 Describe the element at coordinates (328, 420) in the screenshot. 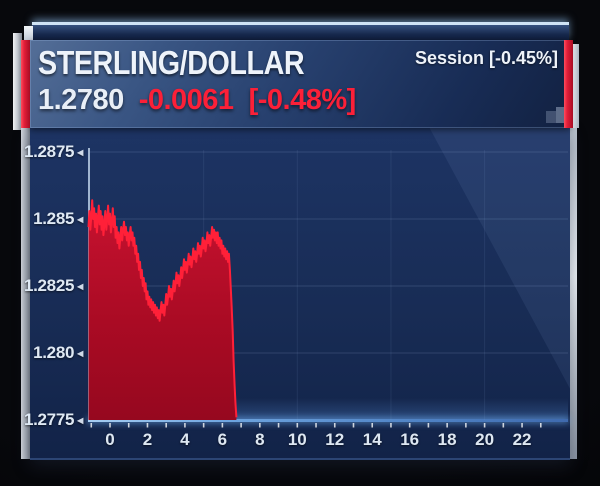

I see `x-axis-line` at that location.